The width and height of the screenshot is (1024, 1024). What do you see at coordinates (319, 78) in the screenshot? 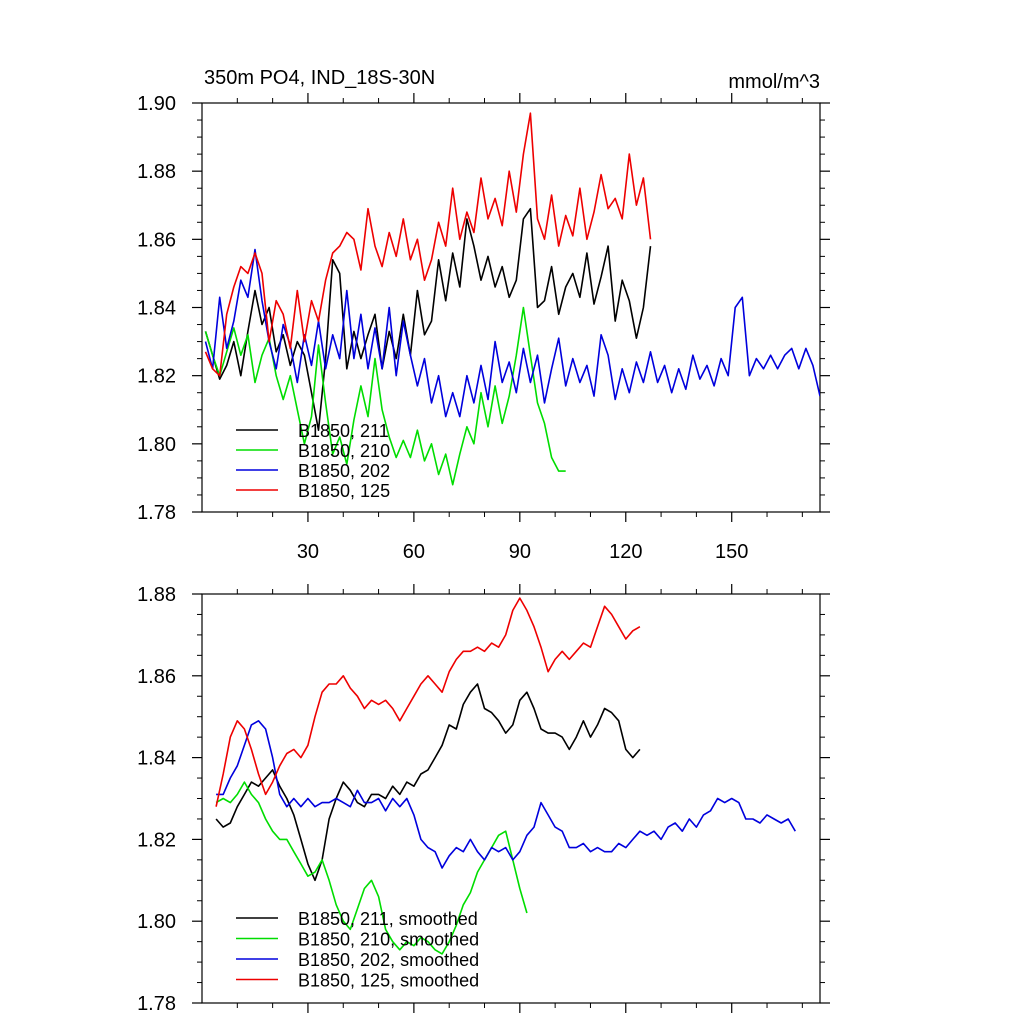
I see `top-chart-title: 350m PO4, IND_18S-30N` at bounding box center [319, 78].